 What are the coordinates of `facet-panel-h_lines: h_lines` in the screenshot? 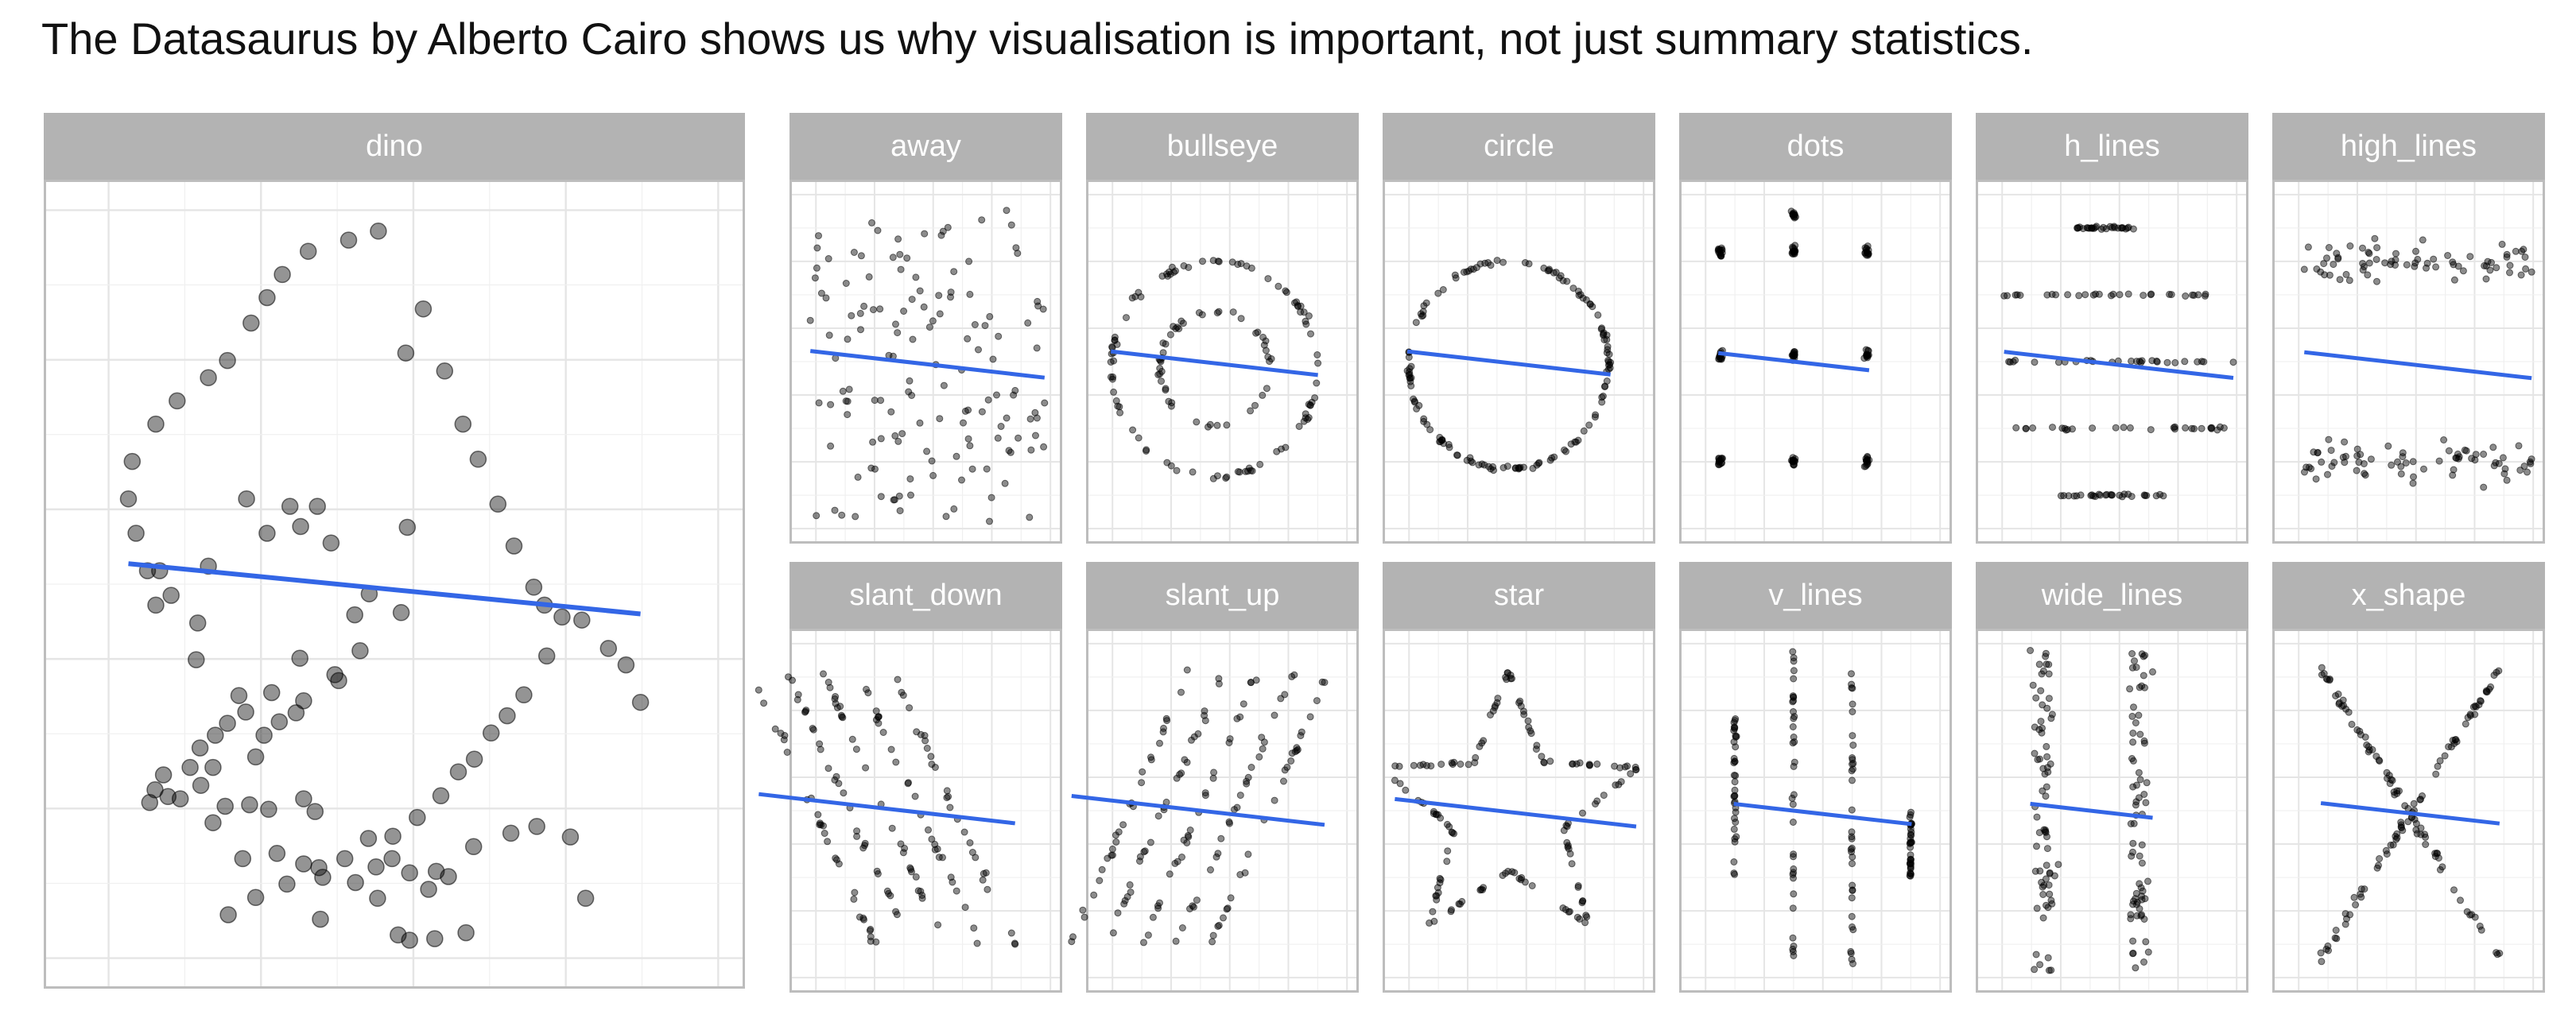 It's located at (2112, 328).